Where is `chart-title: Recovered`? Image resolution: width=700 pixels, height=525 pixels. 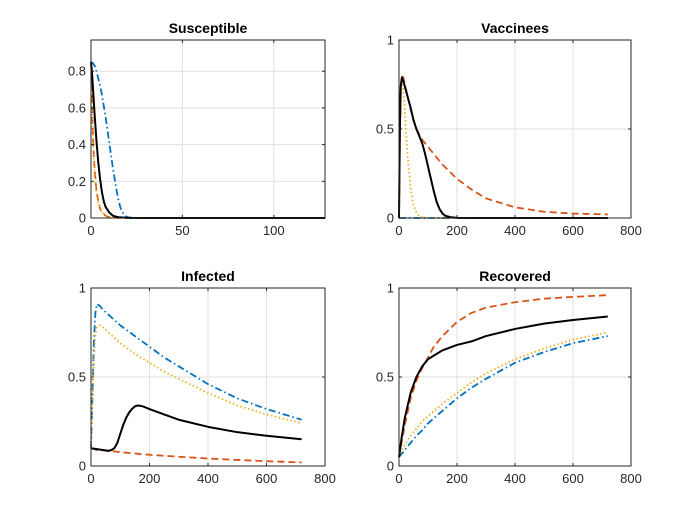
chart-title: Recovered is located at coordinates (515, 276).